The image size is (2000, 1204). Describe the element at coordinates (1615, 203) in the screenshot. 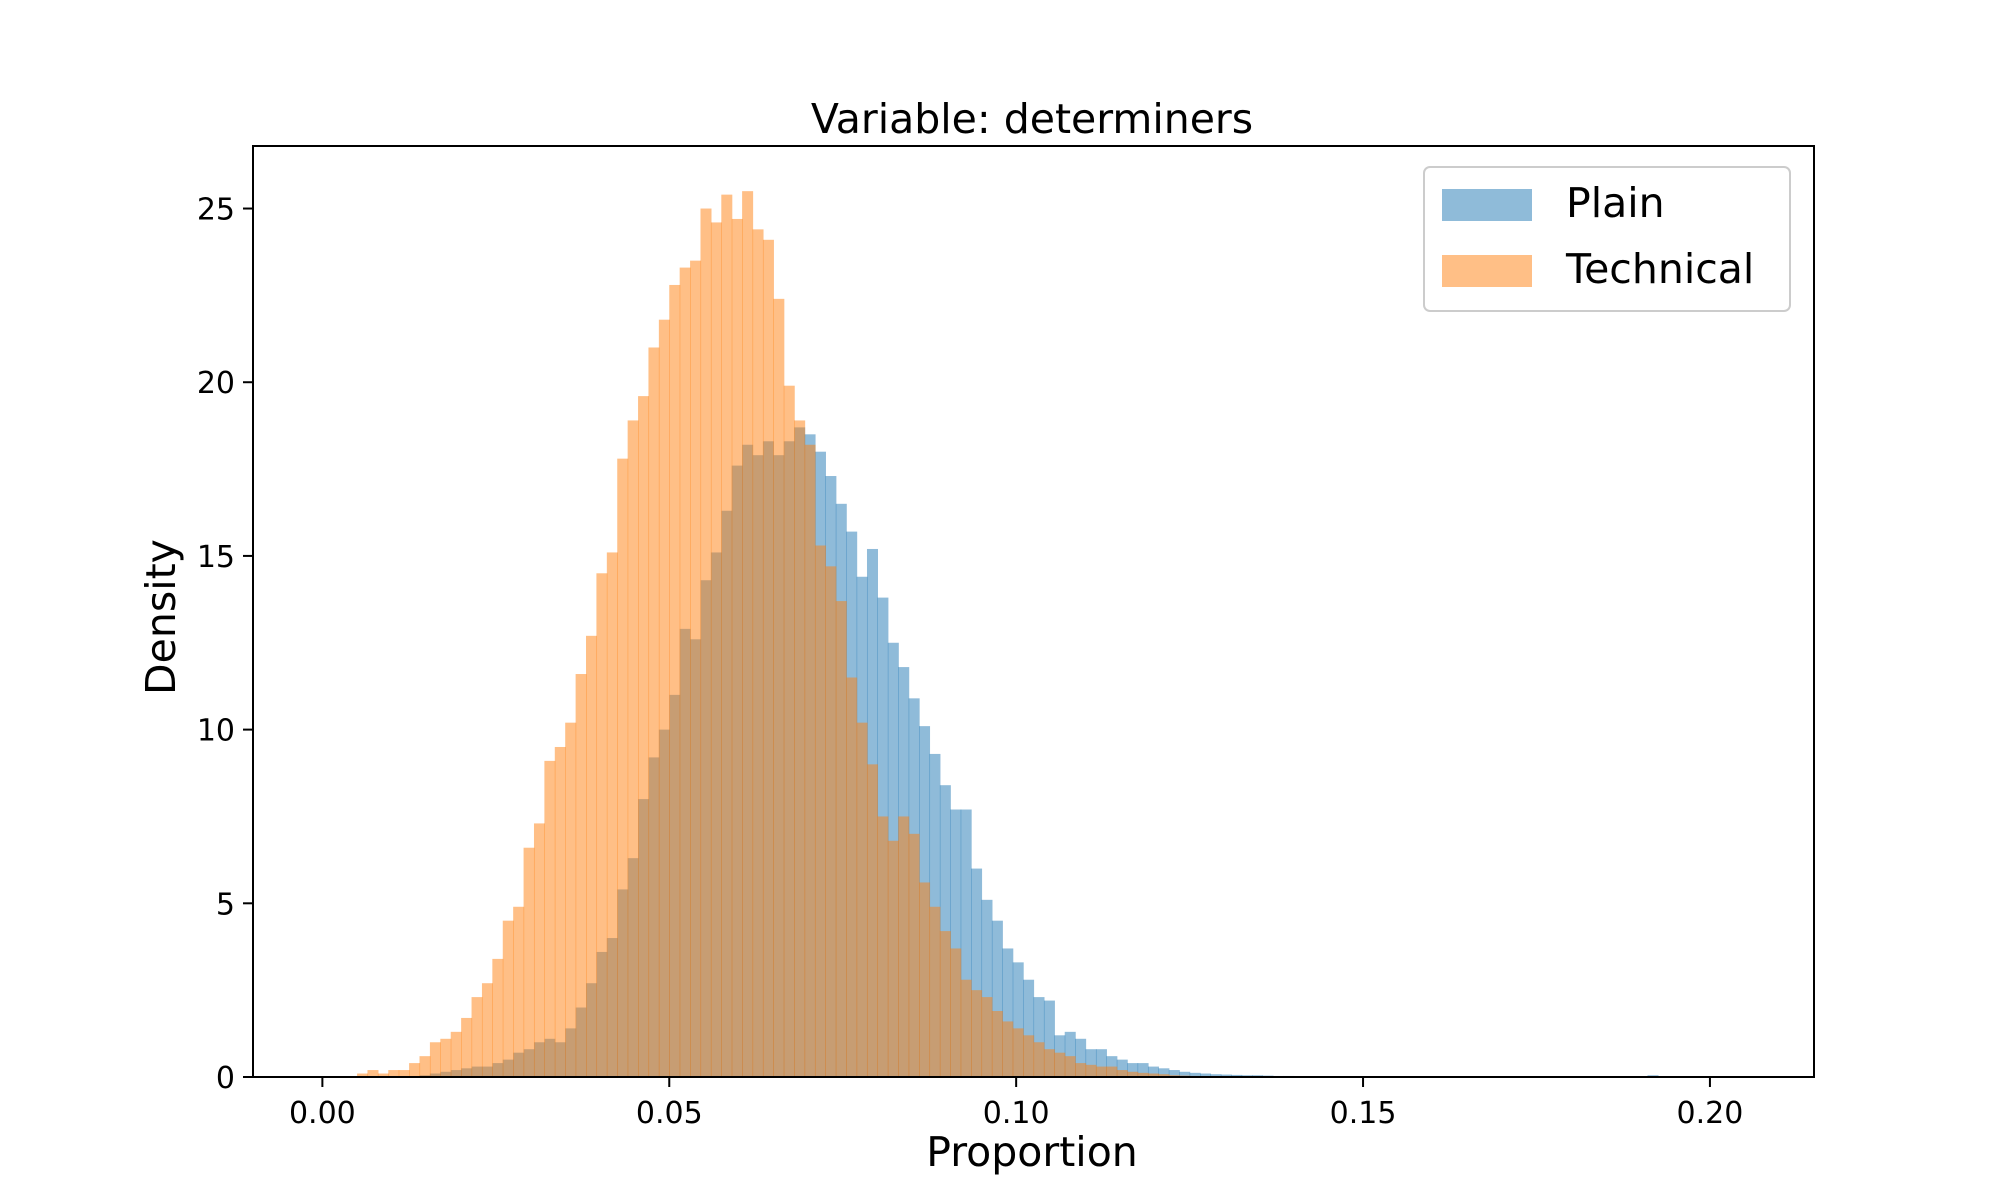

I see `legend-label-plain: Plain` at that location.